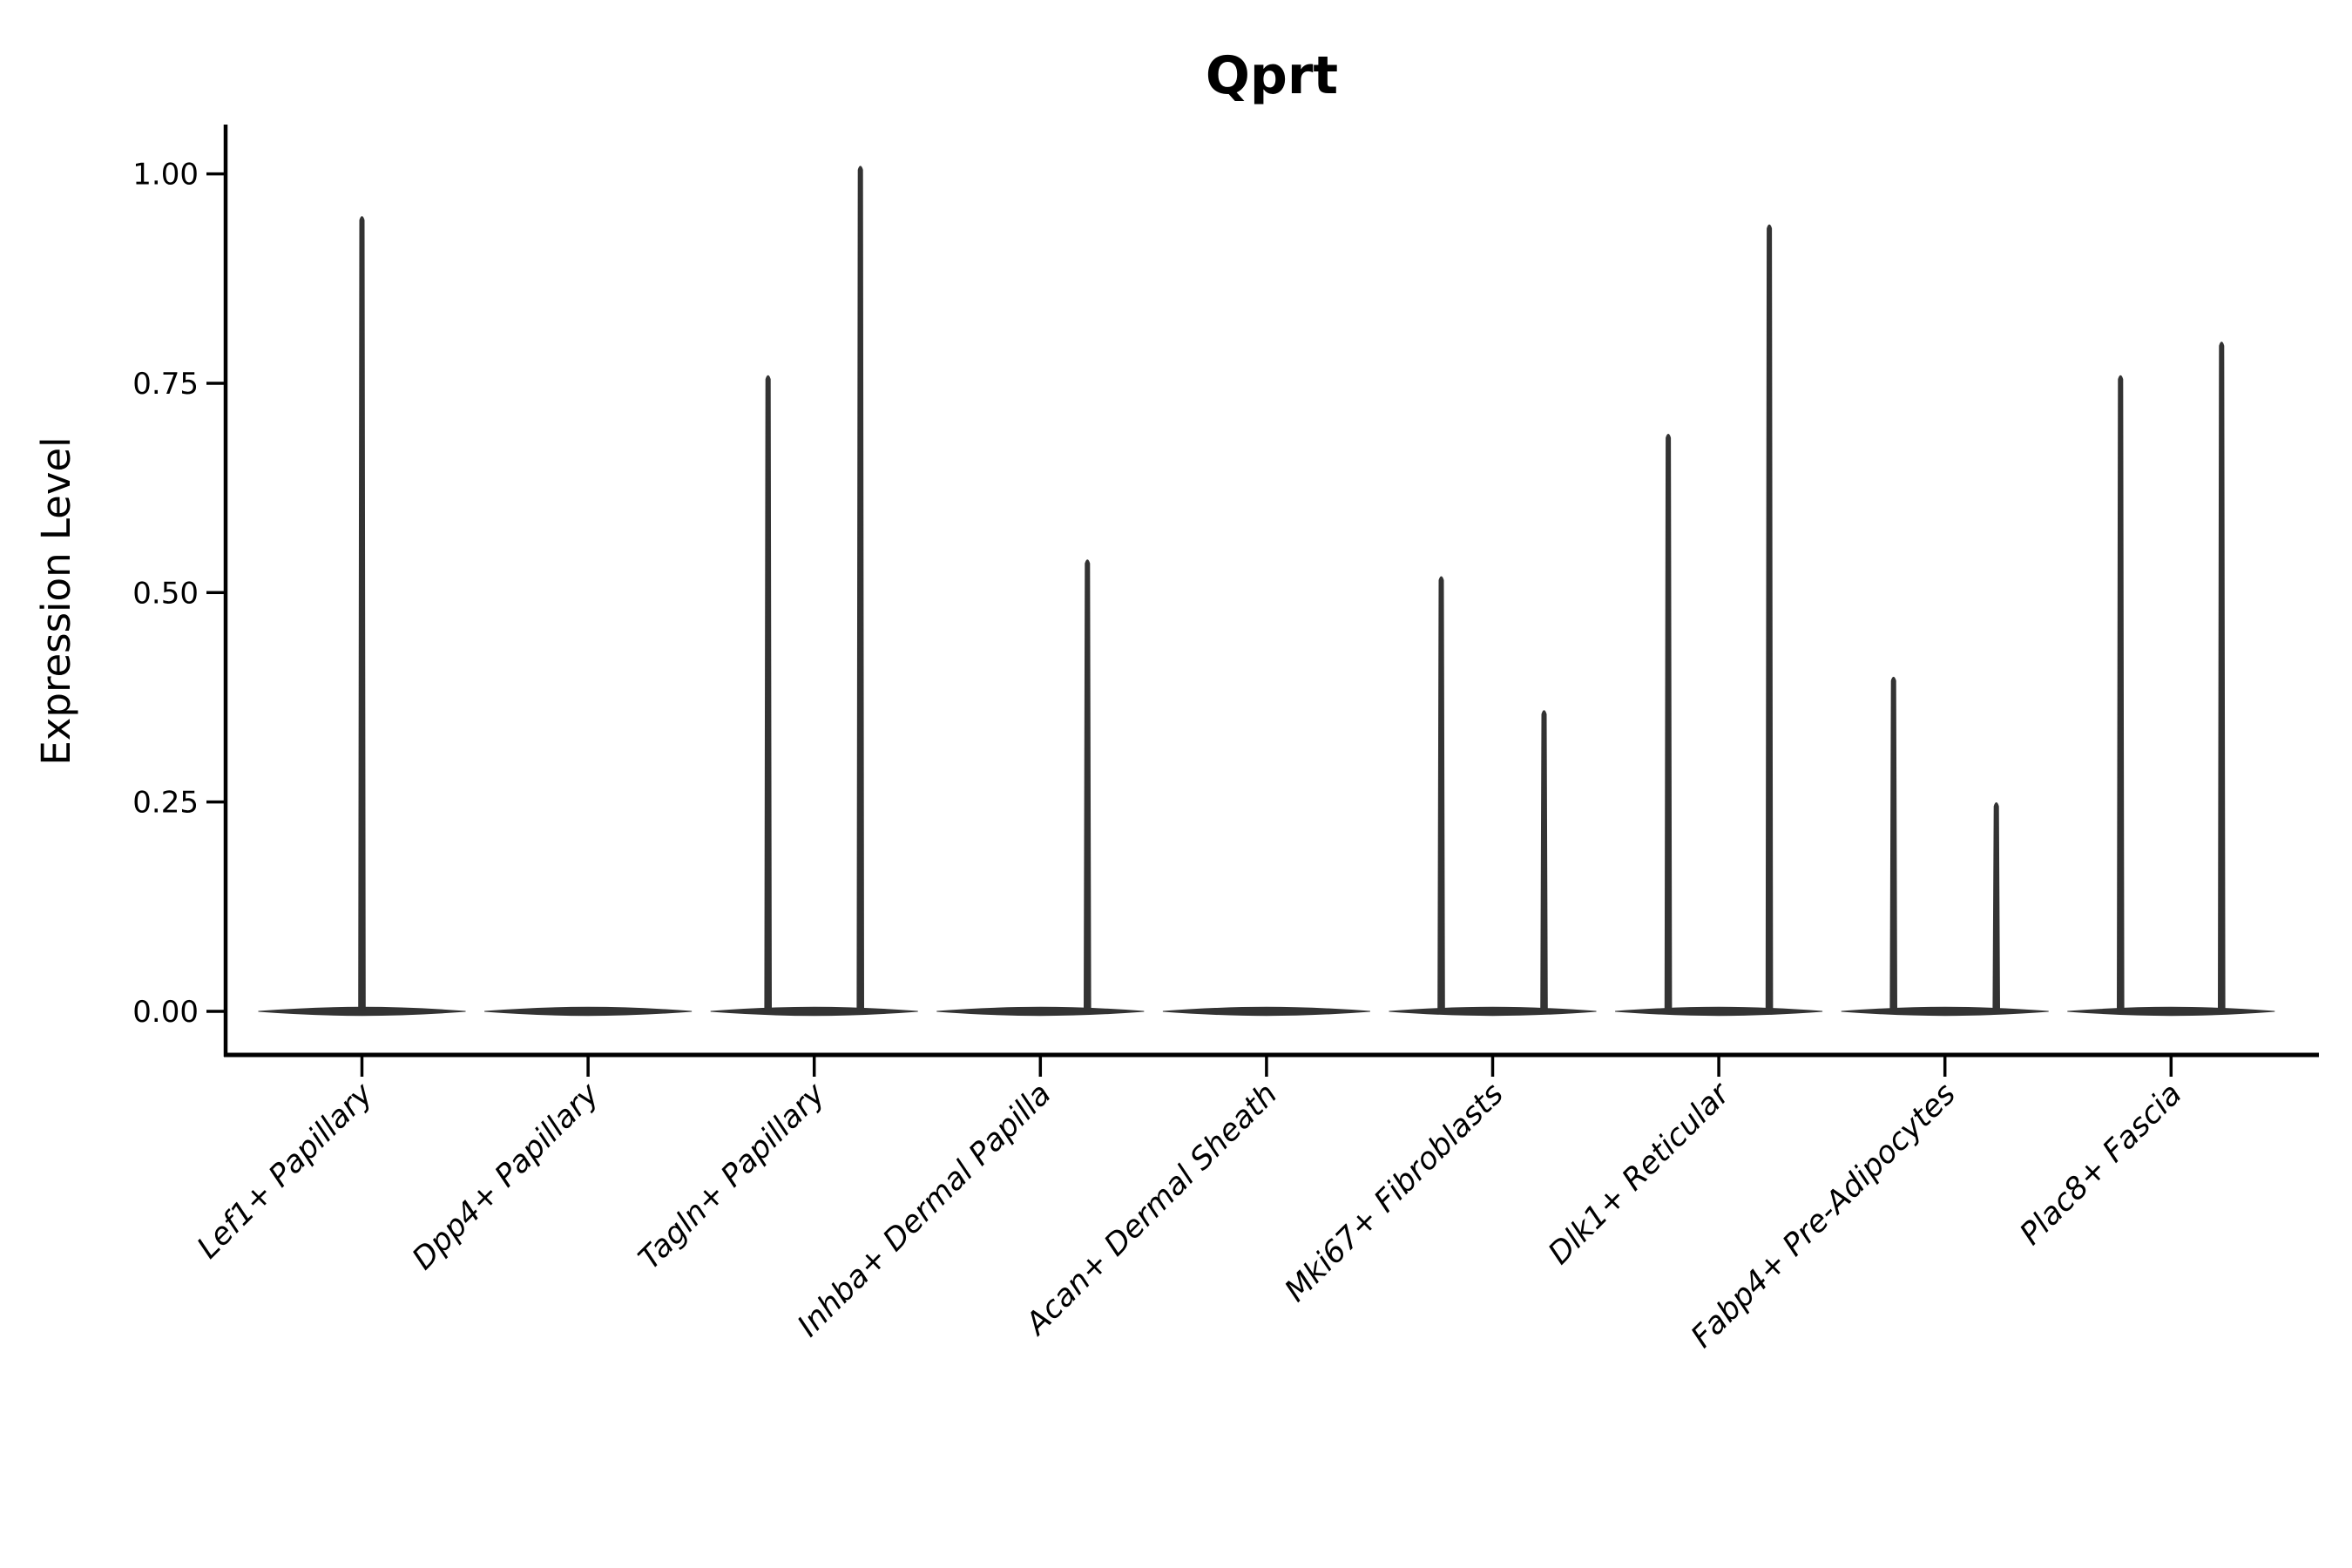 The height and width of the screenshot is (1568, 2352). Describe the element at coordinates (506, 1176) in the screenshot. I see `x-tick-label: Dpp4+ Papillary` at that location.